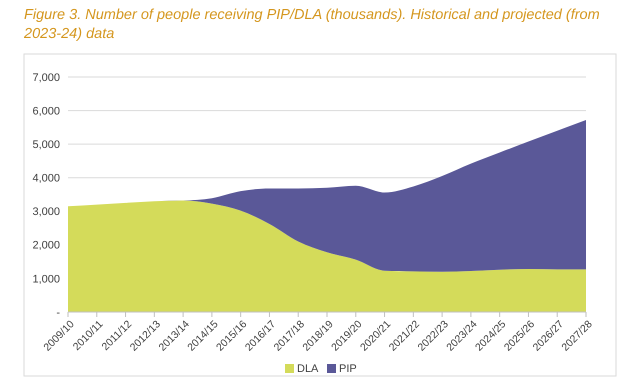 Image resolution: width=634 pixels, height=386 pixels. What do you see at coordinates (46, 78) in the screenshot?
I see `y-tick-label: 7,000` at bounding box center [46, 78].